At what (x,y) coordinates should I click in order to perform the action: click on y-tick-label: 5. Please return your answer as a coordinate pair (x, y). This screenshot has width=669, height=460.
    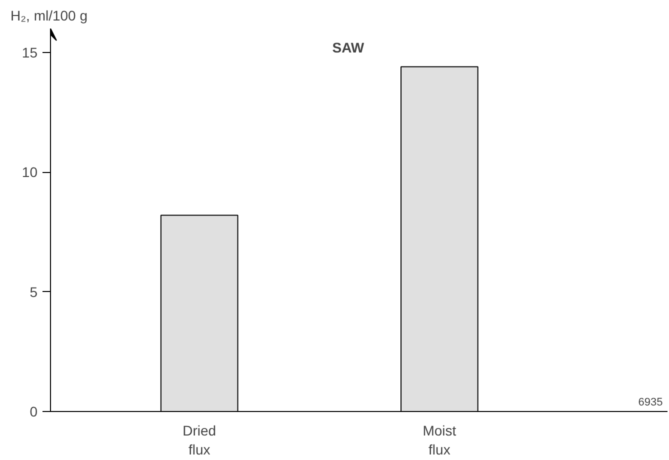
    Looking at the image, I should click on (34, 292).